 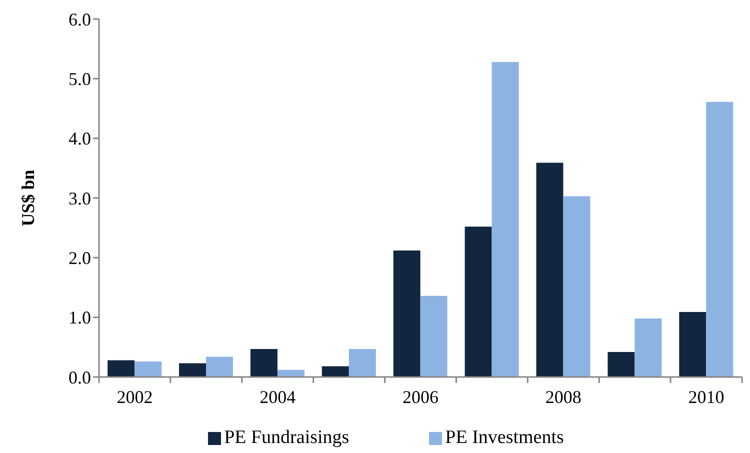 I want to click on y-tick-label: 5.0, so click(x=79, y=79).